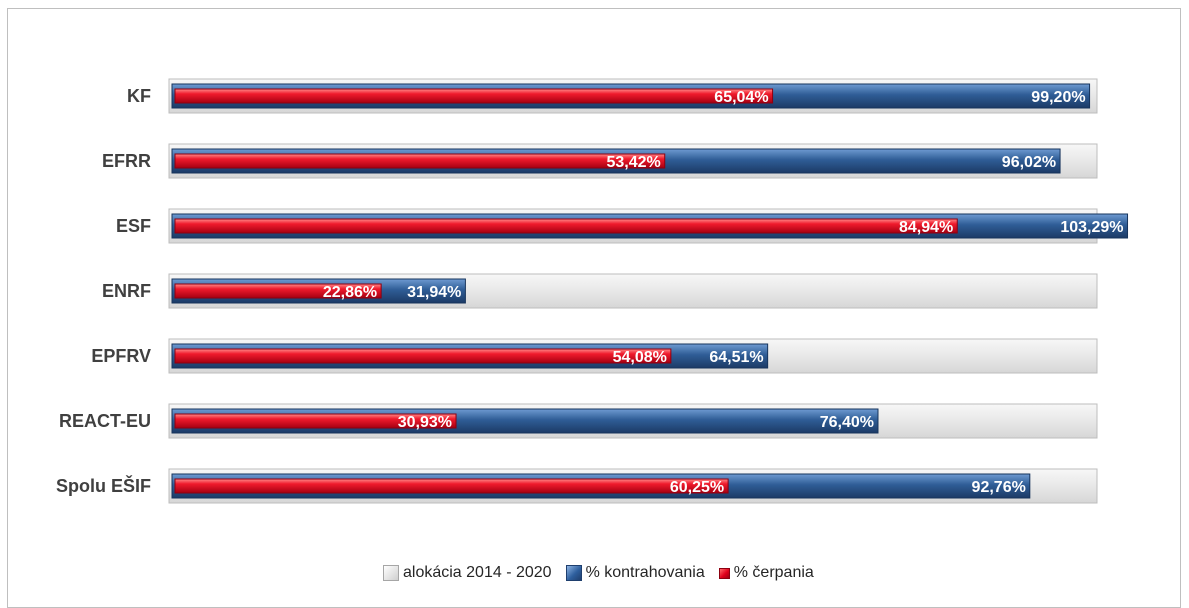  I want to click on legend-label-cerpania: % čerpania, so click(773, 572).